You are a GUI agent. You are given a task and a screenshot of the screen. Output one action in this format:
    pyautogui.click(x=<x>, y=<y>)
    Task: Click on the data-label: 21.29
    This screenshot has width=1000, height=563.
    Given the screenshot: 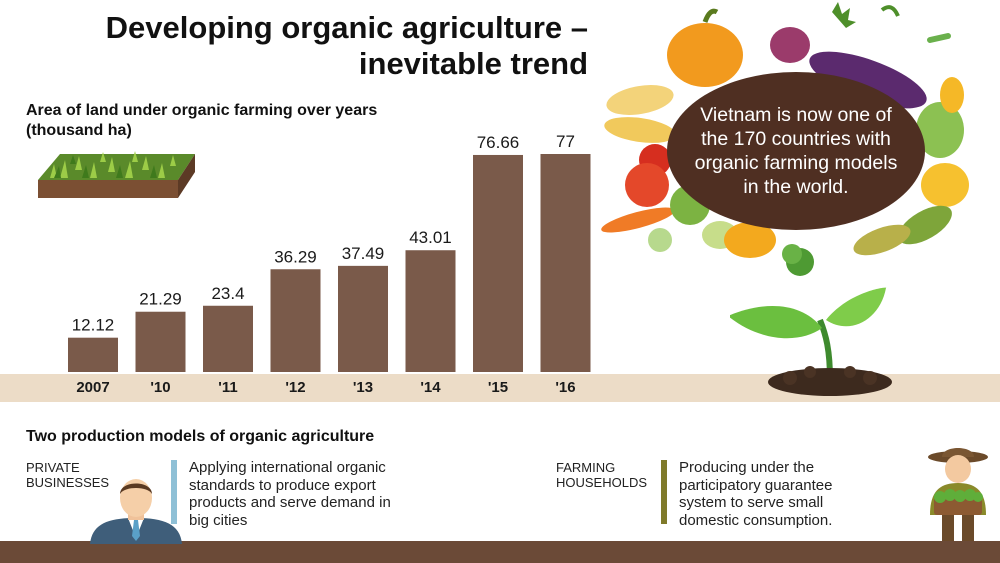 What is the action you would take?
    pyautogui.click(x=160, y=299)
    